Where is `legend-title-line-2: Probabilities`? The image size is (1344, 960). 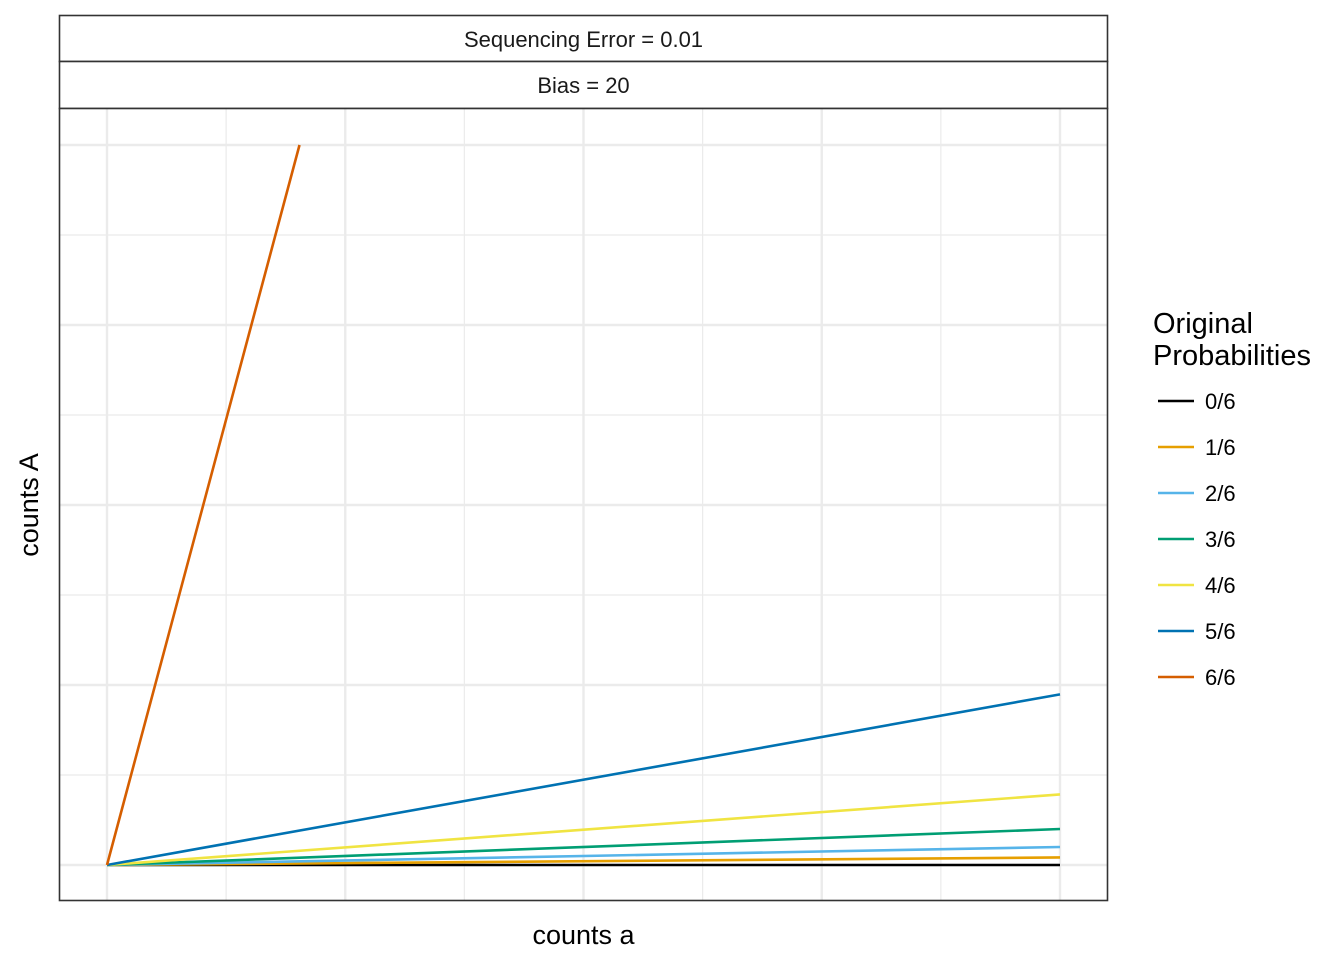 legend-title-line-2: Probabilities is located at coordinates (1232, 356).